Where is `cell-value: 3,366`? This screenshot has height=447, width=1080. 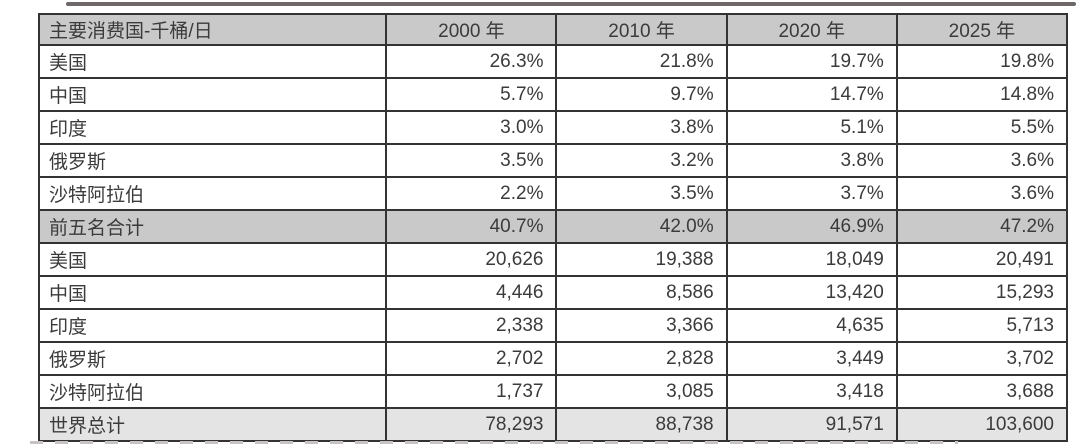 cell-value: 3,366 is located at coordinates (641, 325).